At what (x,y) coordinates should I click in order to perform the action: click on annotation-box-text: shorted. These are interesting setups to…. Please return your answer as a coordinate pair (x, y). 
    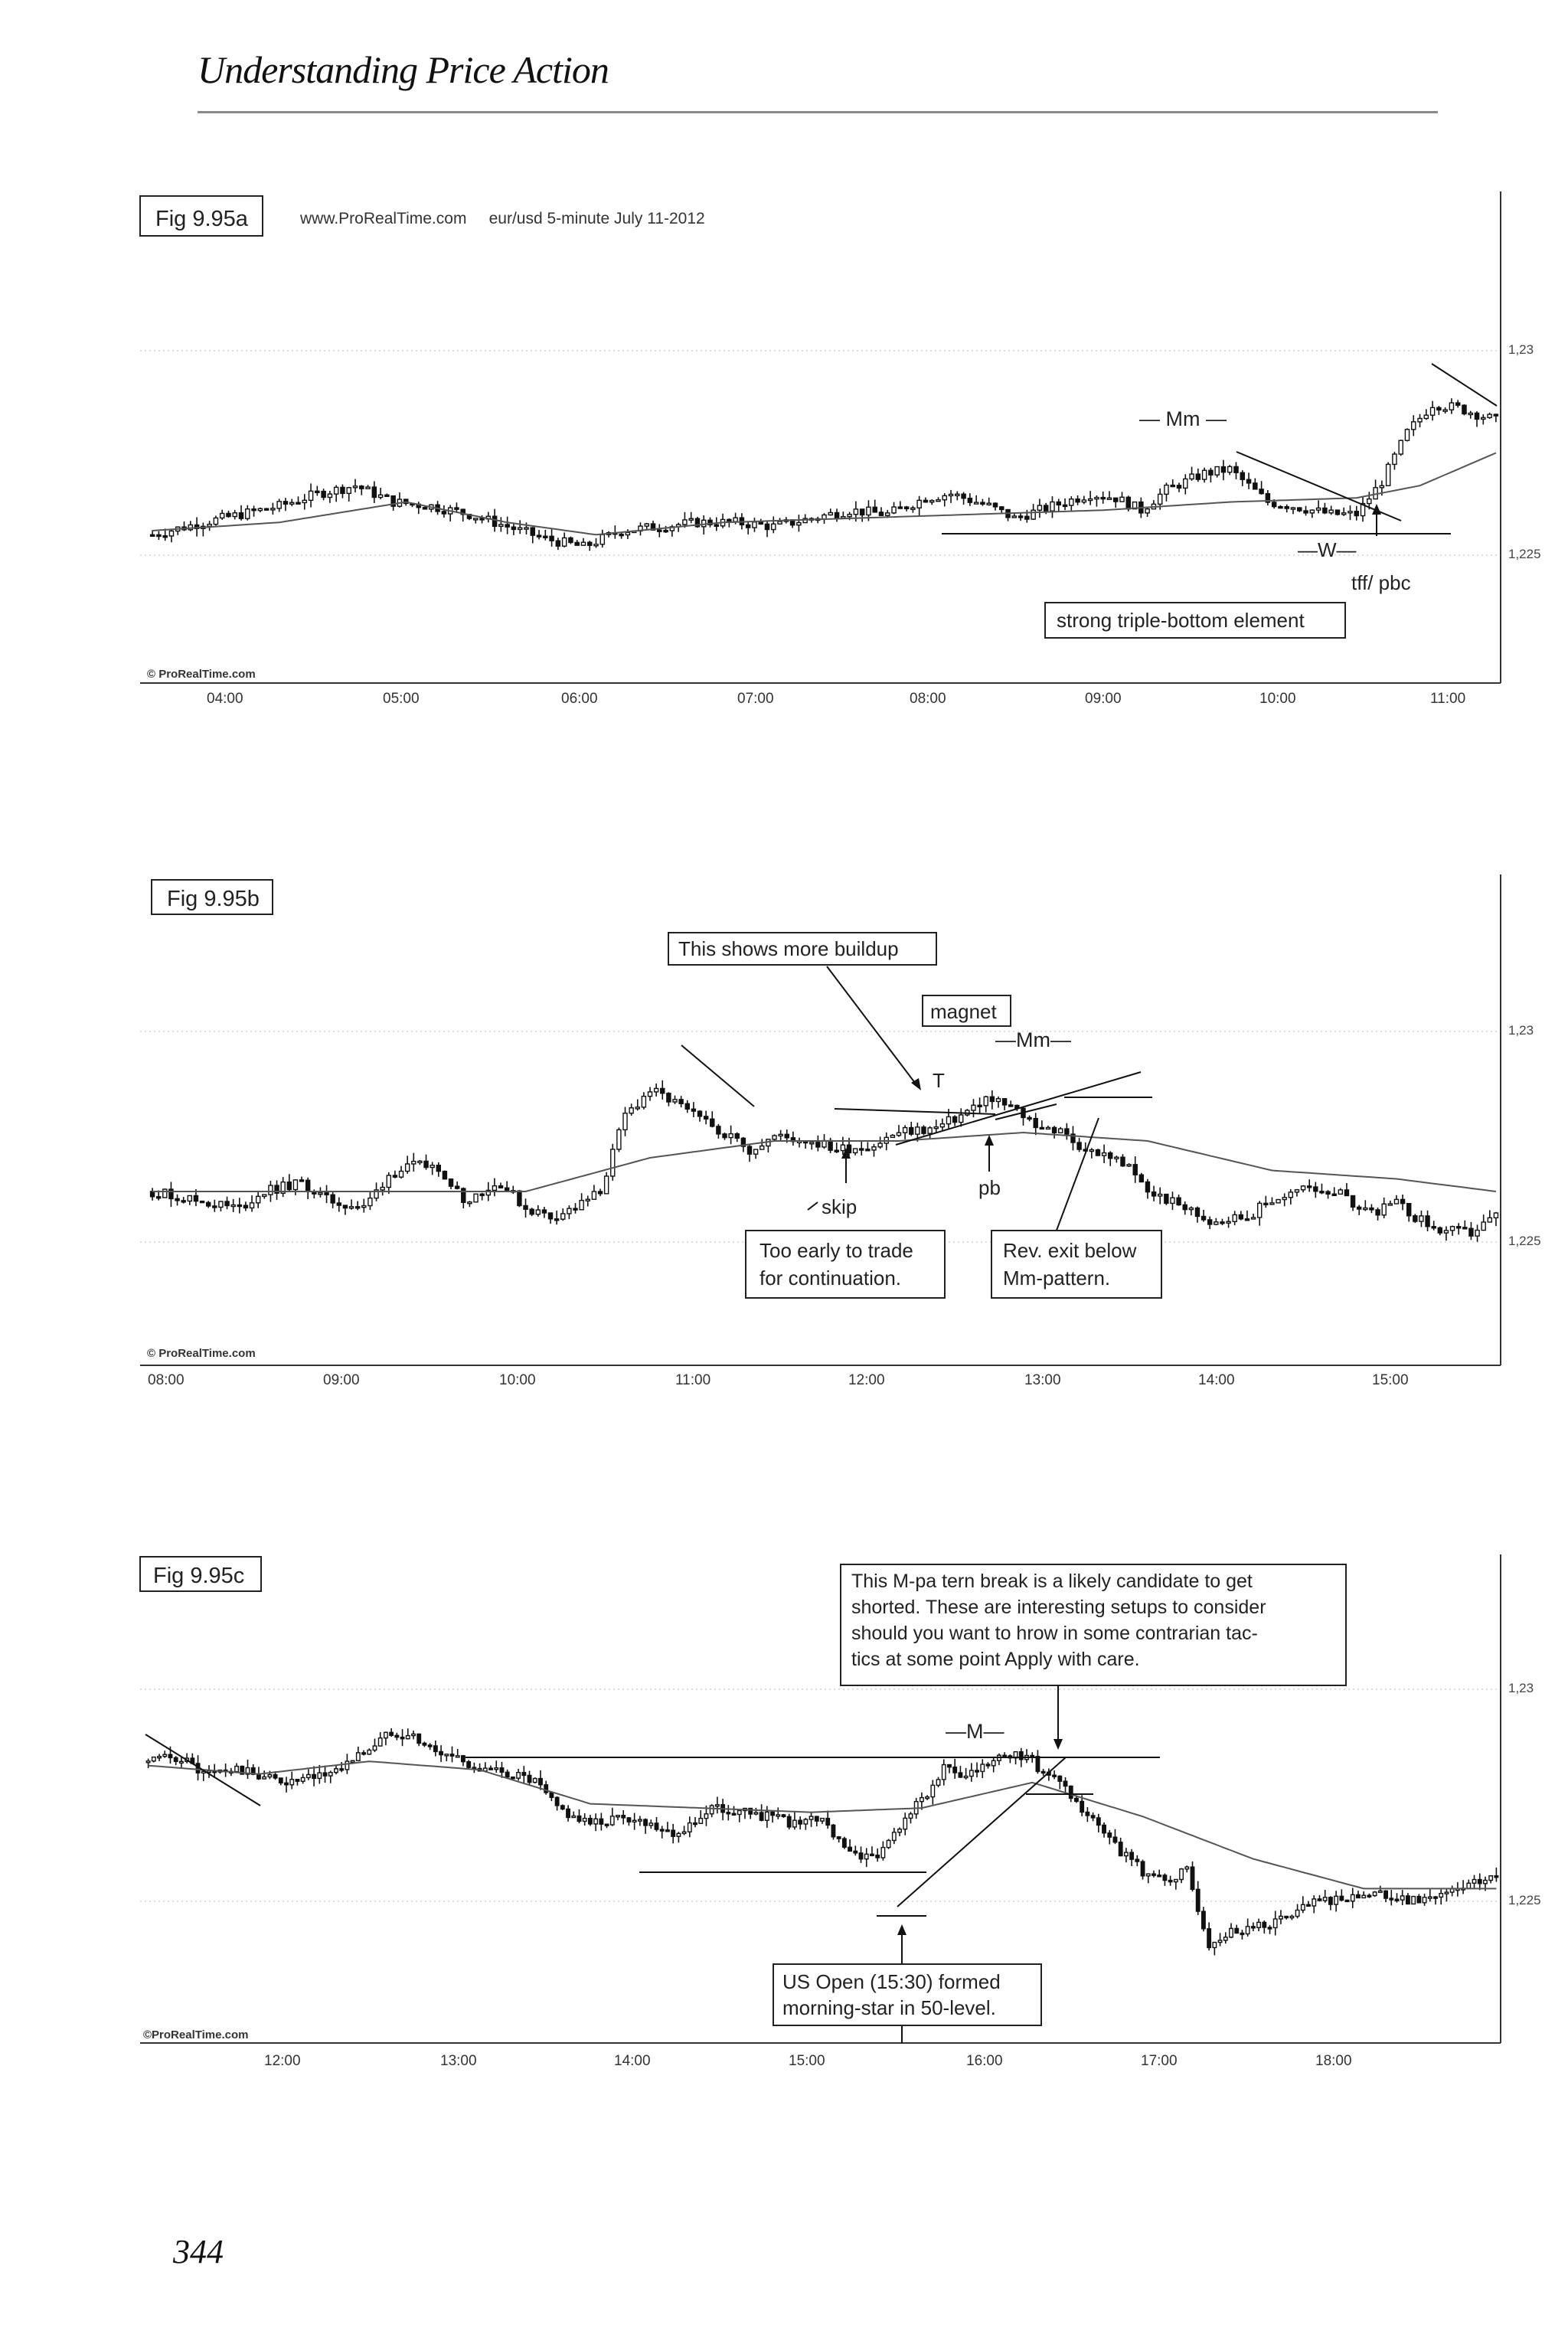
    Looking at the image, I should click on (1058, 1607).